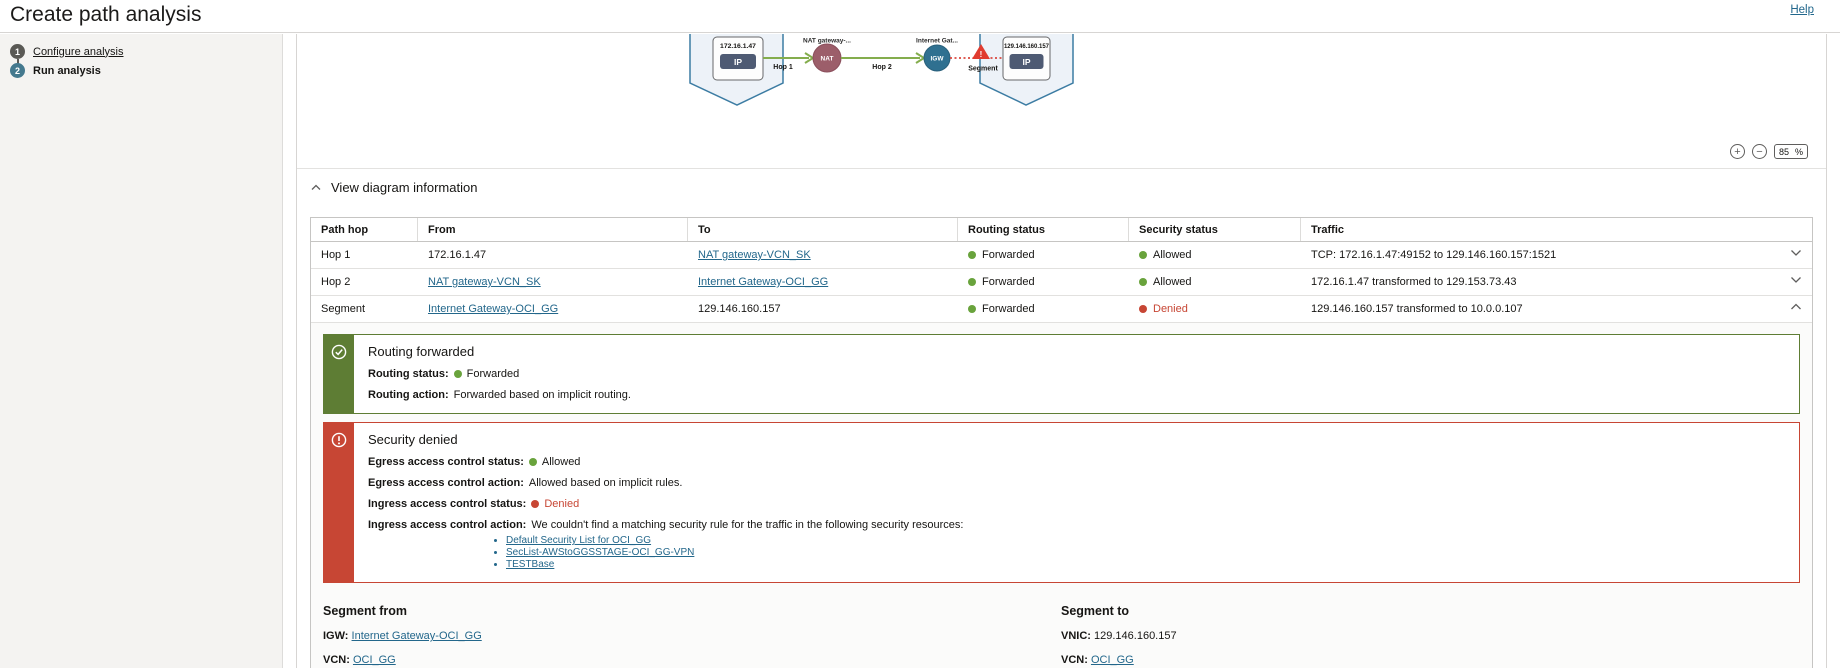 This screenshot has height=668, width=1840. I want to click on stepper-step-configure: 1 Configure analysis, so click(67, 51).